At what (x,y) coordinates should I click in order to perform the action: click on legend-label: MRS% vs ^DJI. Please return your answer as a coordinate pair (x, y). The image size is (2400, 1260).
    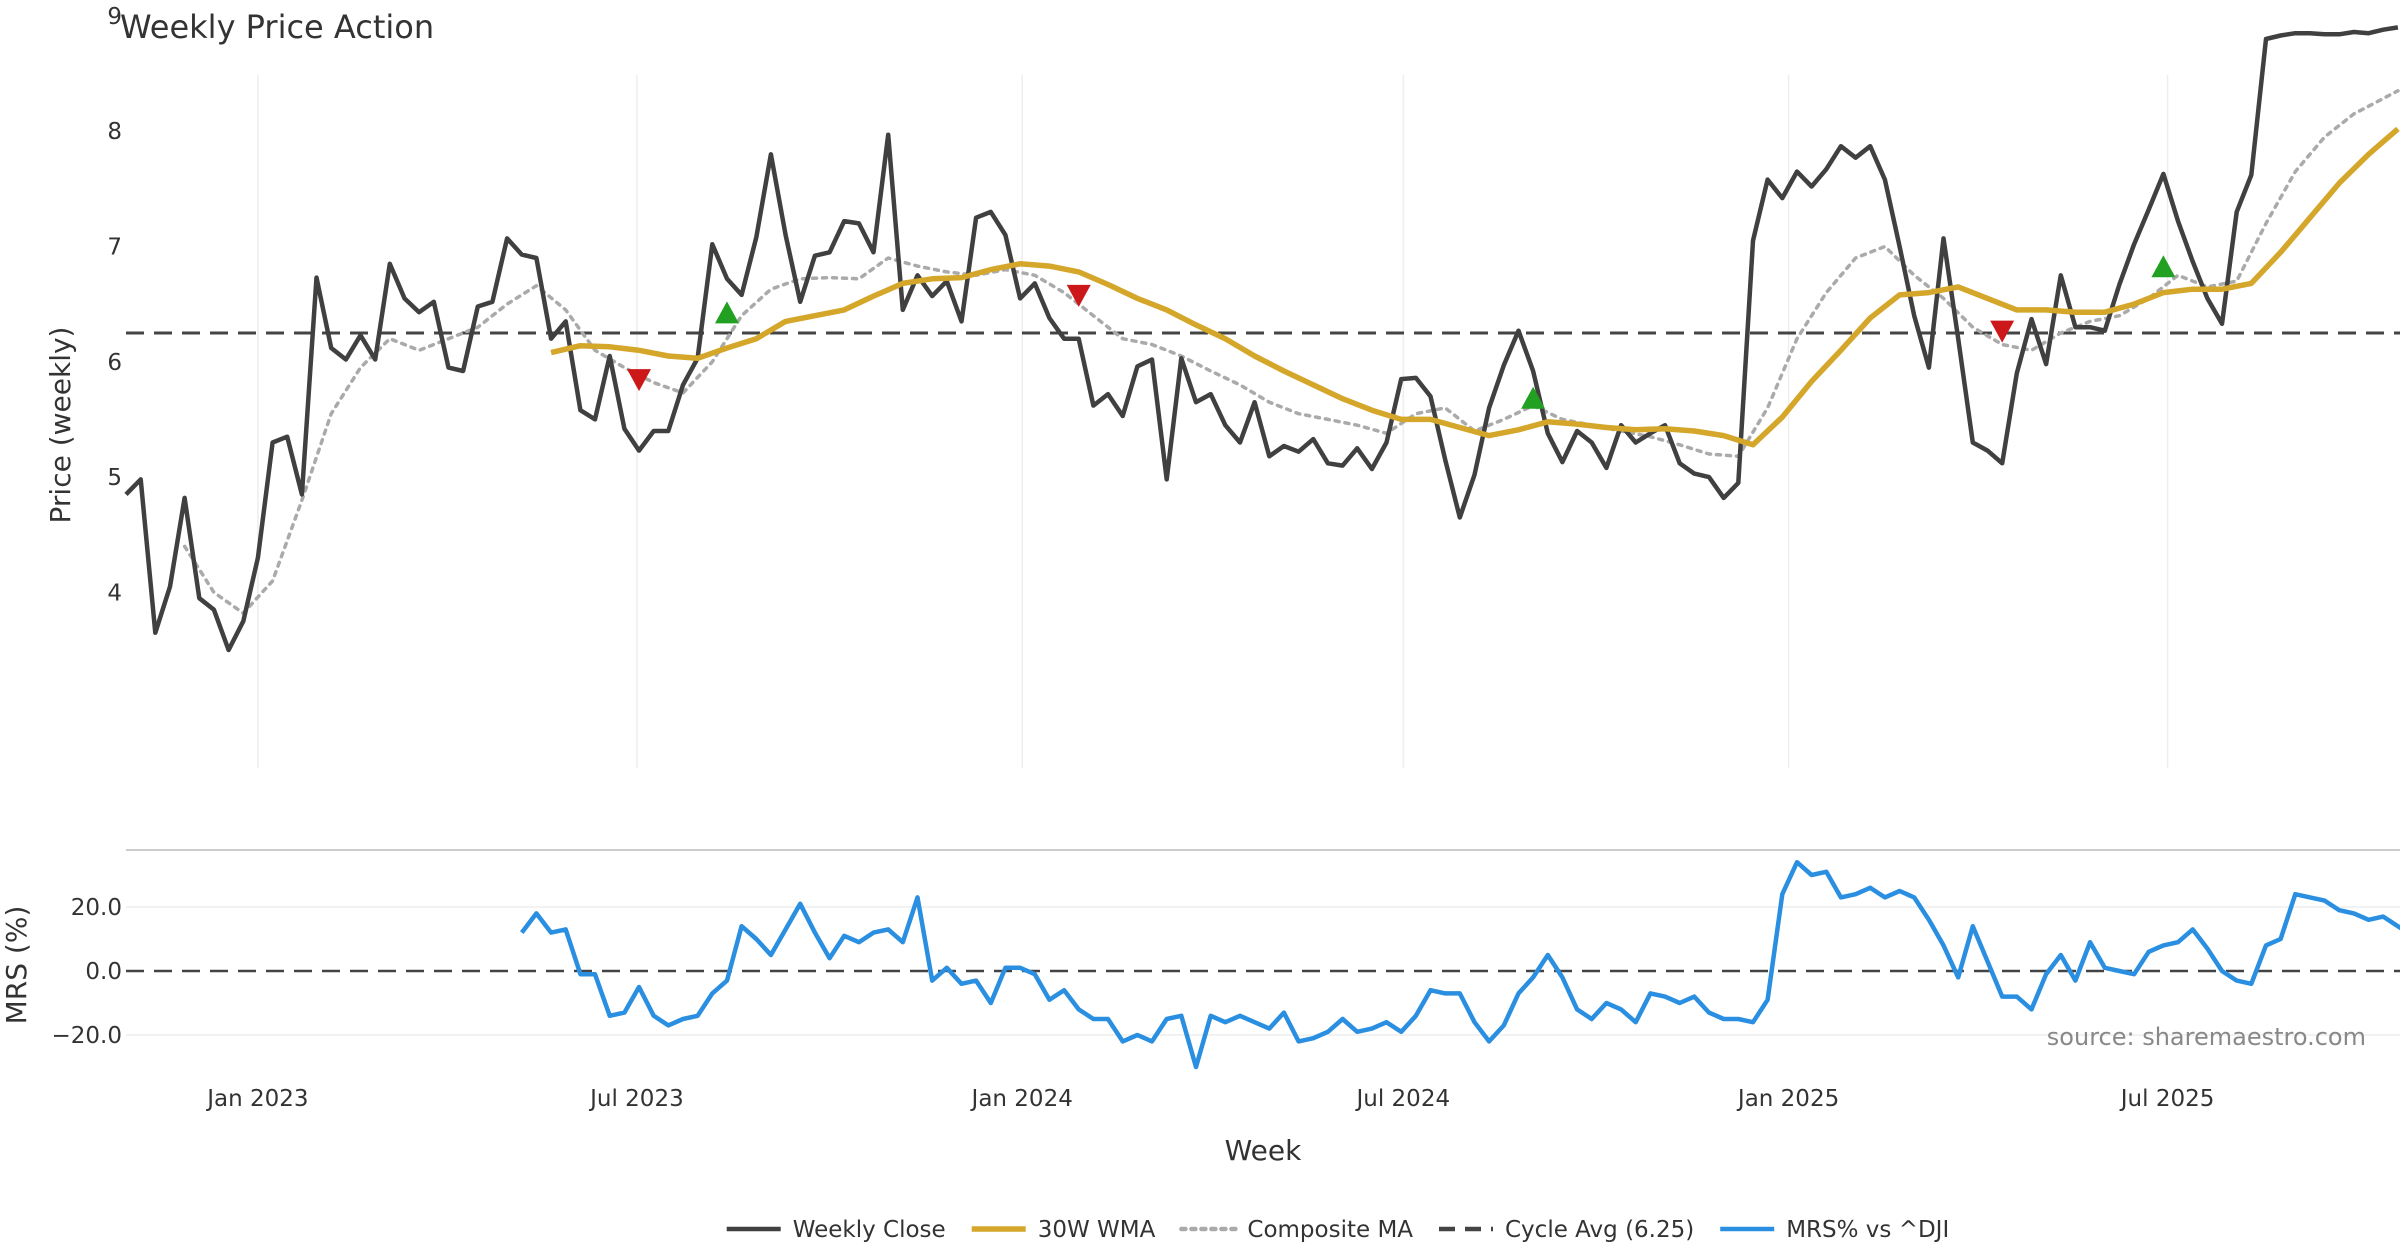
    Looking at the image, I should click on (1867, 1230).